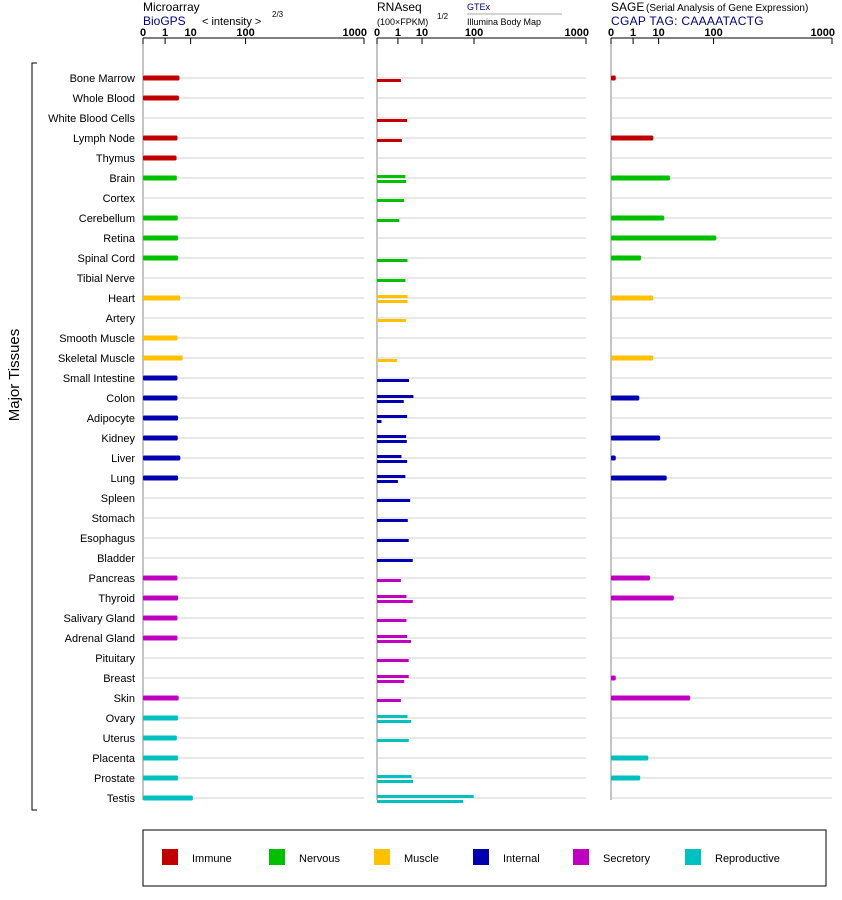 The width and height of the screenshot is (842, 900). Describe the element at coordinates (108, 539) in the screenshot. I see `tissue-label: Esophagus` at that location.